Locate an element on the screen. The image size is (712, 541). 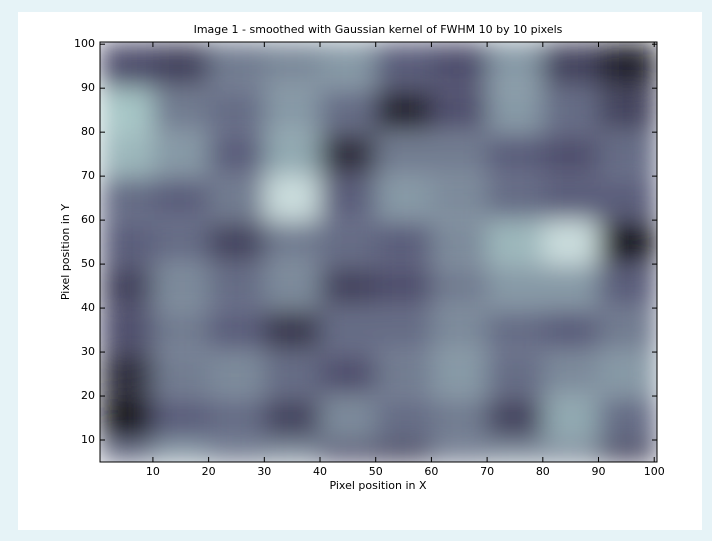
x-tick-label: 10 is located at coordinates (153, 471).